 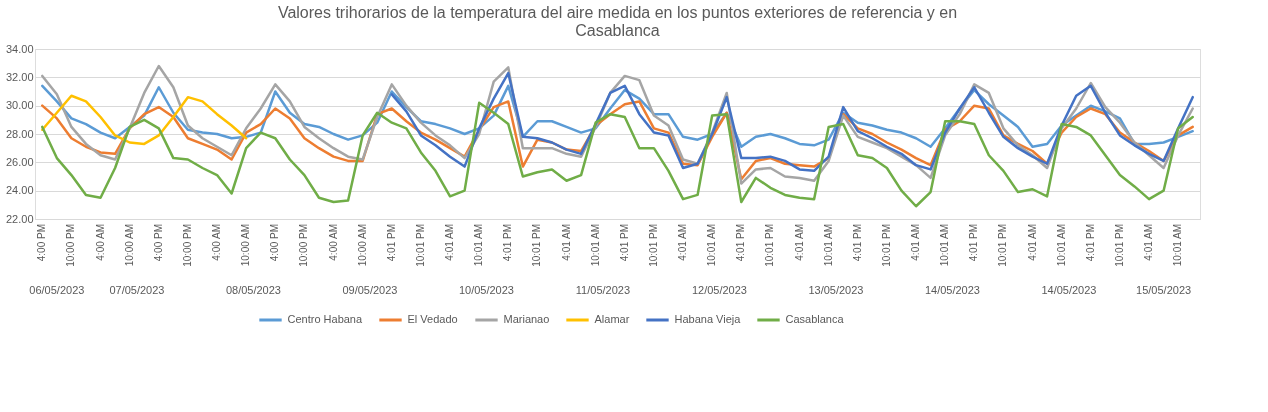 What do you see at coordinates (432, 319) in the screenshot?
I see `legend-label: El Vedado` at bounding box center [432, 319].